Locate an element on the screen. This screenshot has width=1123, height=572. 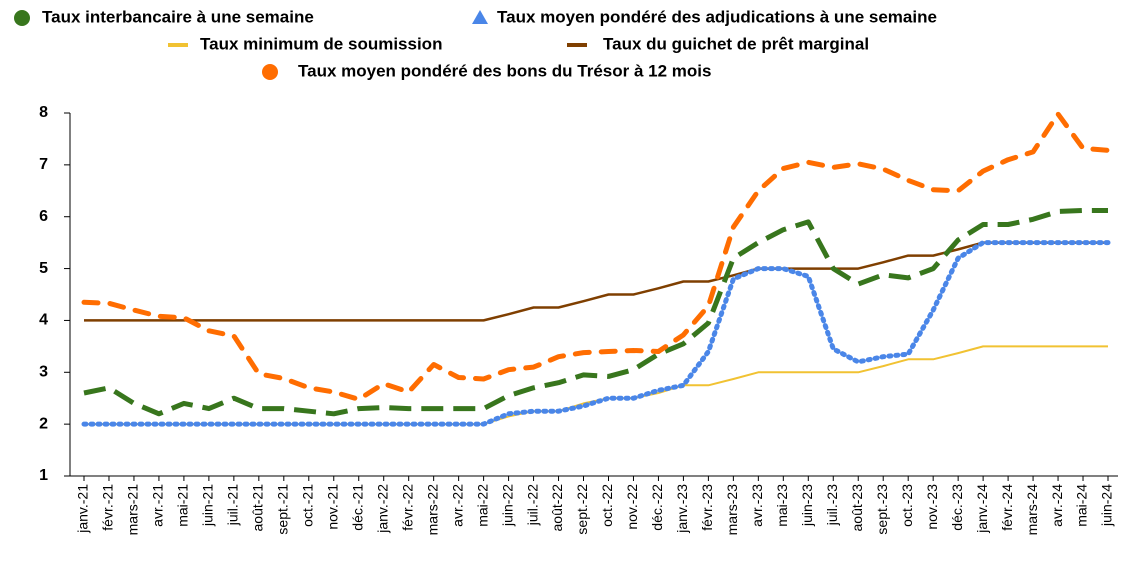
y-tick-label: 8 is located at coordinates (43, 112).